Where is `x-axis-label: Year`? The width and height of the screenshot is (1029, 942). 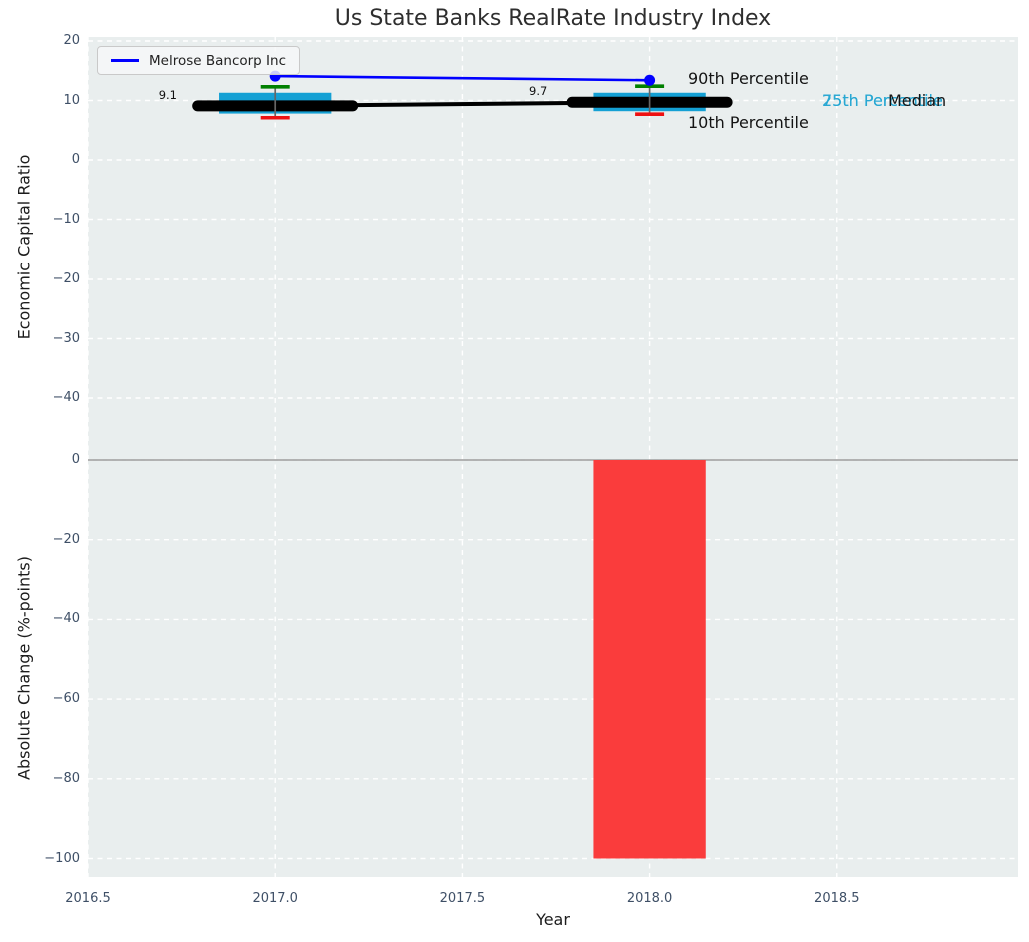
x-axis-label: Year is located at coordinates (553, 919).